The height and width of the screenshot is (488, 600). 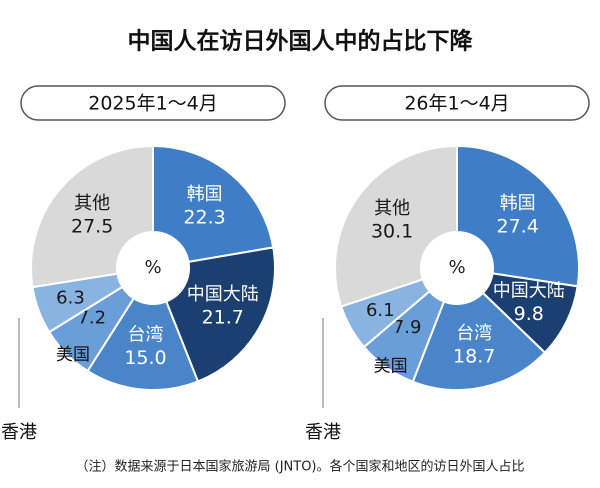 I want to click on value-label: 6.3, so click(x=70, y=298).